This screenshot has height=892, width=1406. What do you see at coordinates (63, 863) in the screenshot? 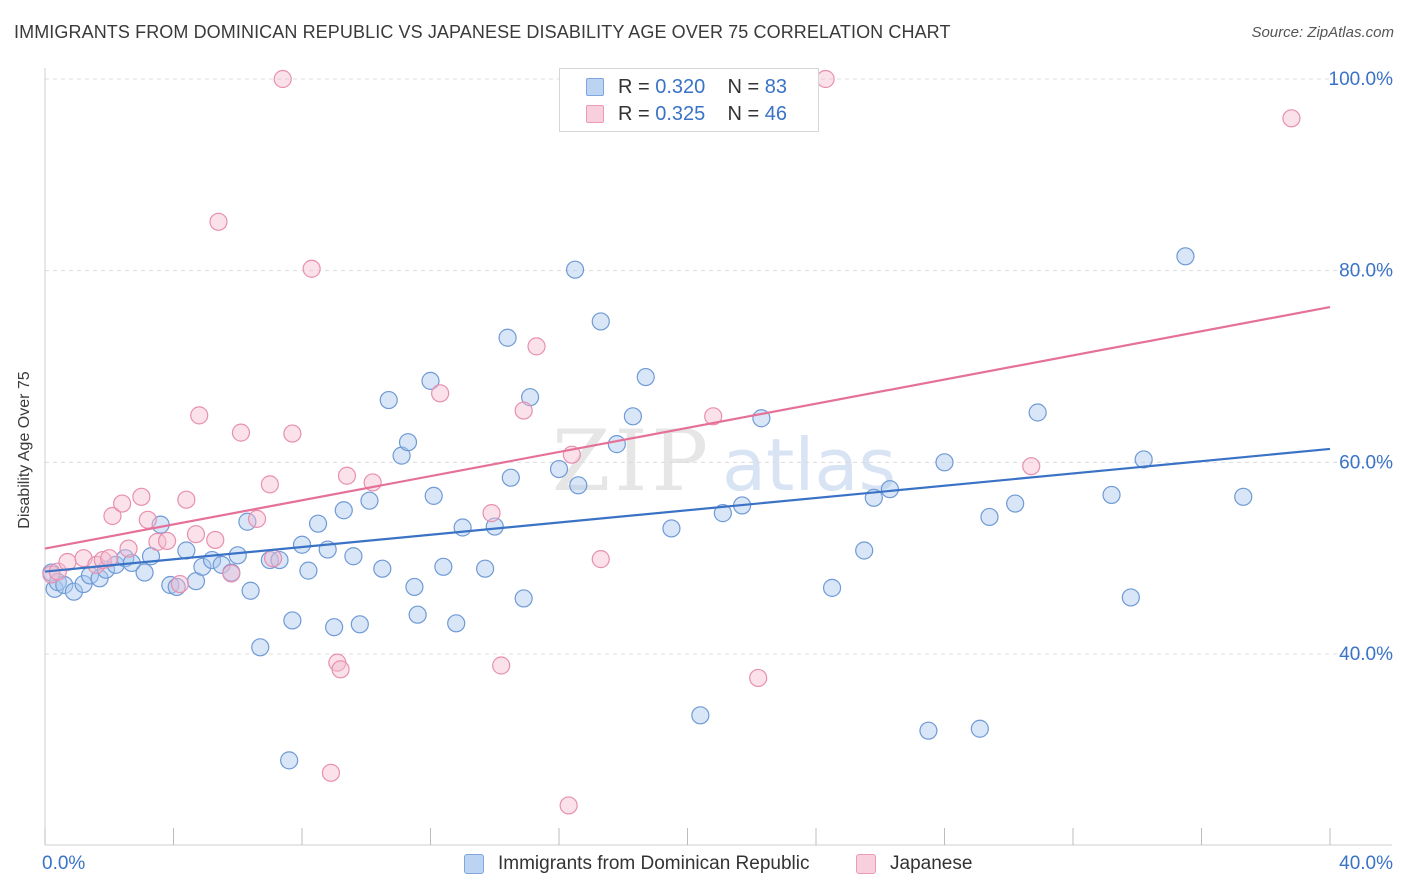
I see `x-tick-label: 0.0%` at bounding box center [63, 863].